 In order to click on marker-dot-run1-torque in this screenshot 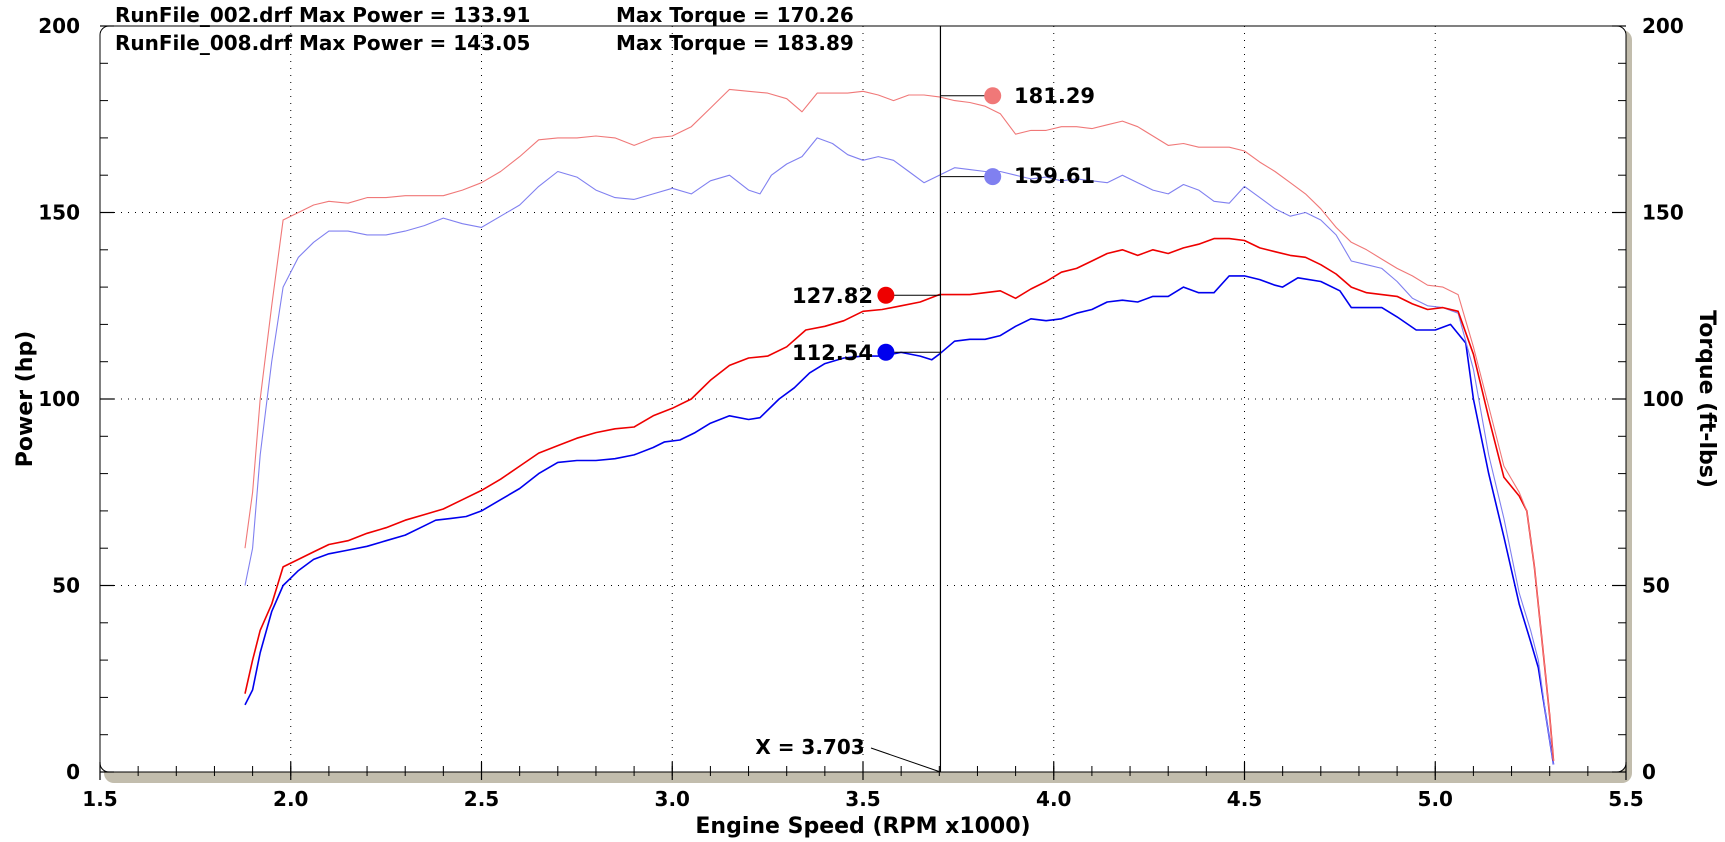, I will do `click(993, 177)`.